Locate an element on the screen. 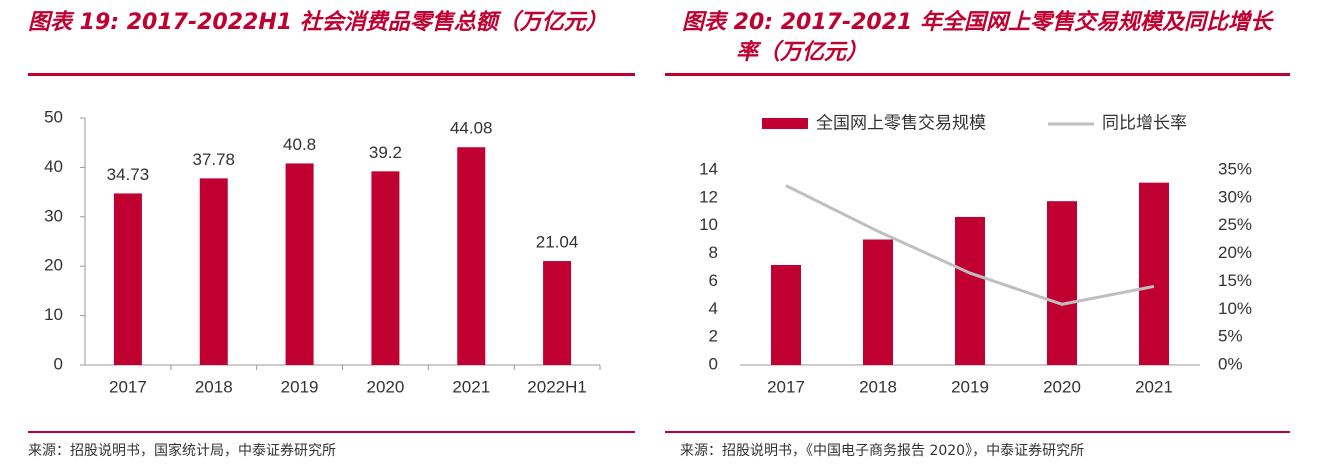 The height and width of the screenshot is (470, 1326). y-tick-label: 8 is located at coordinates (713, 252).